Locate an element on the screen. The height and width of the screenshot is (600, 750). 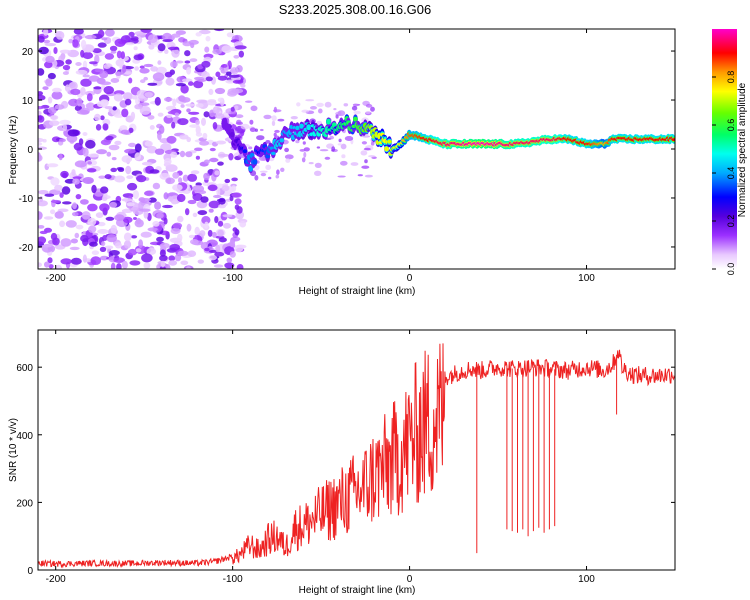
spectrogram-x-label: Height of straight line (km) is located at coordinates (357, 291).